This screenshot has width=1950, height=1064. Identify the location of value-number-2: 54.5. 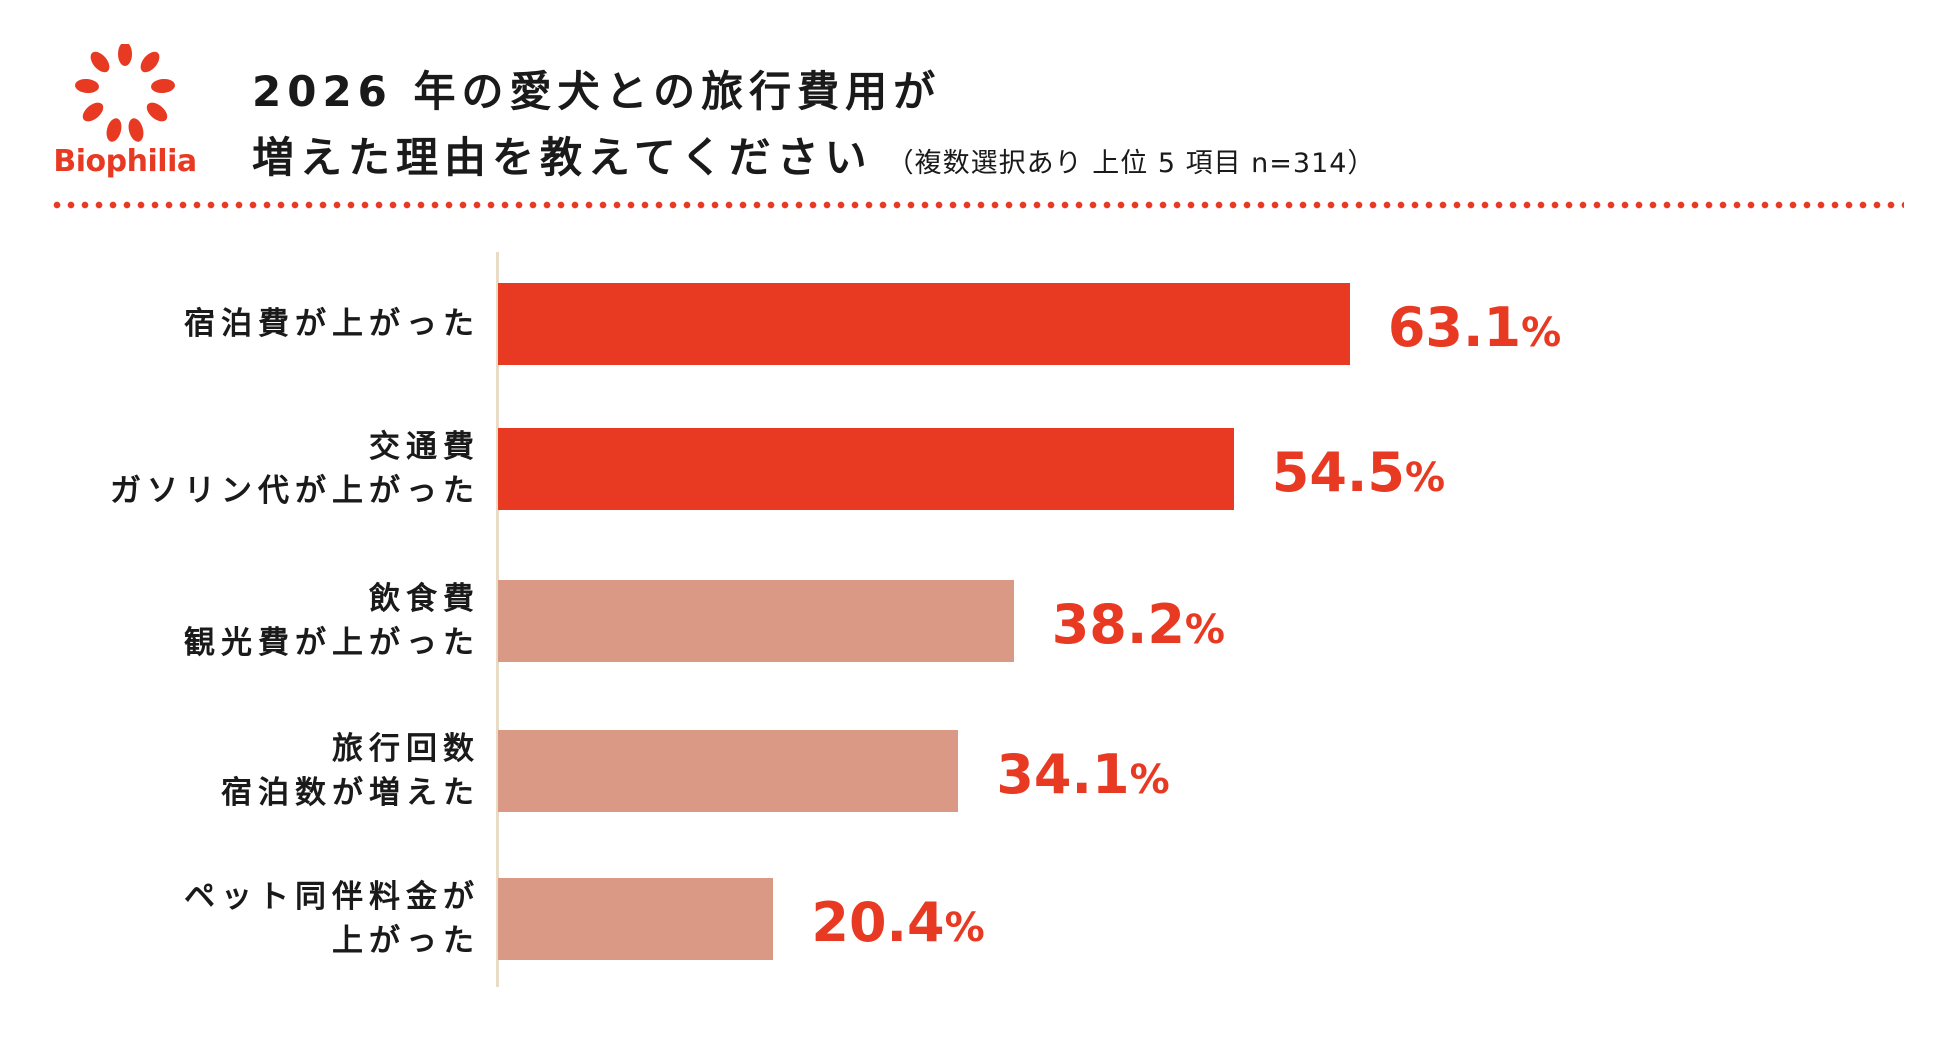
(1338, 472).